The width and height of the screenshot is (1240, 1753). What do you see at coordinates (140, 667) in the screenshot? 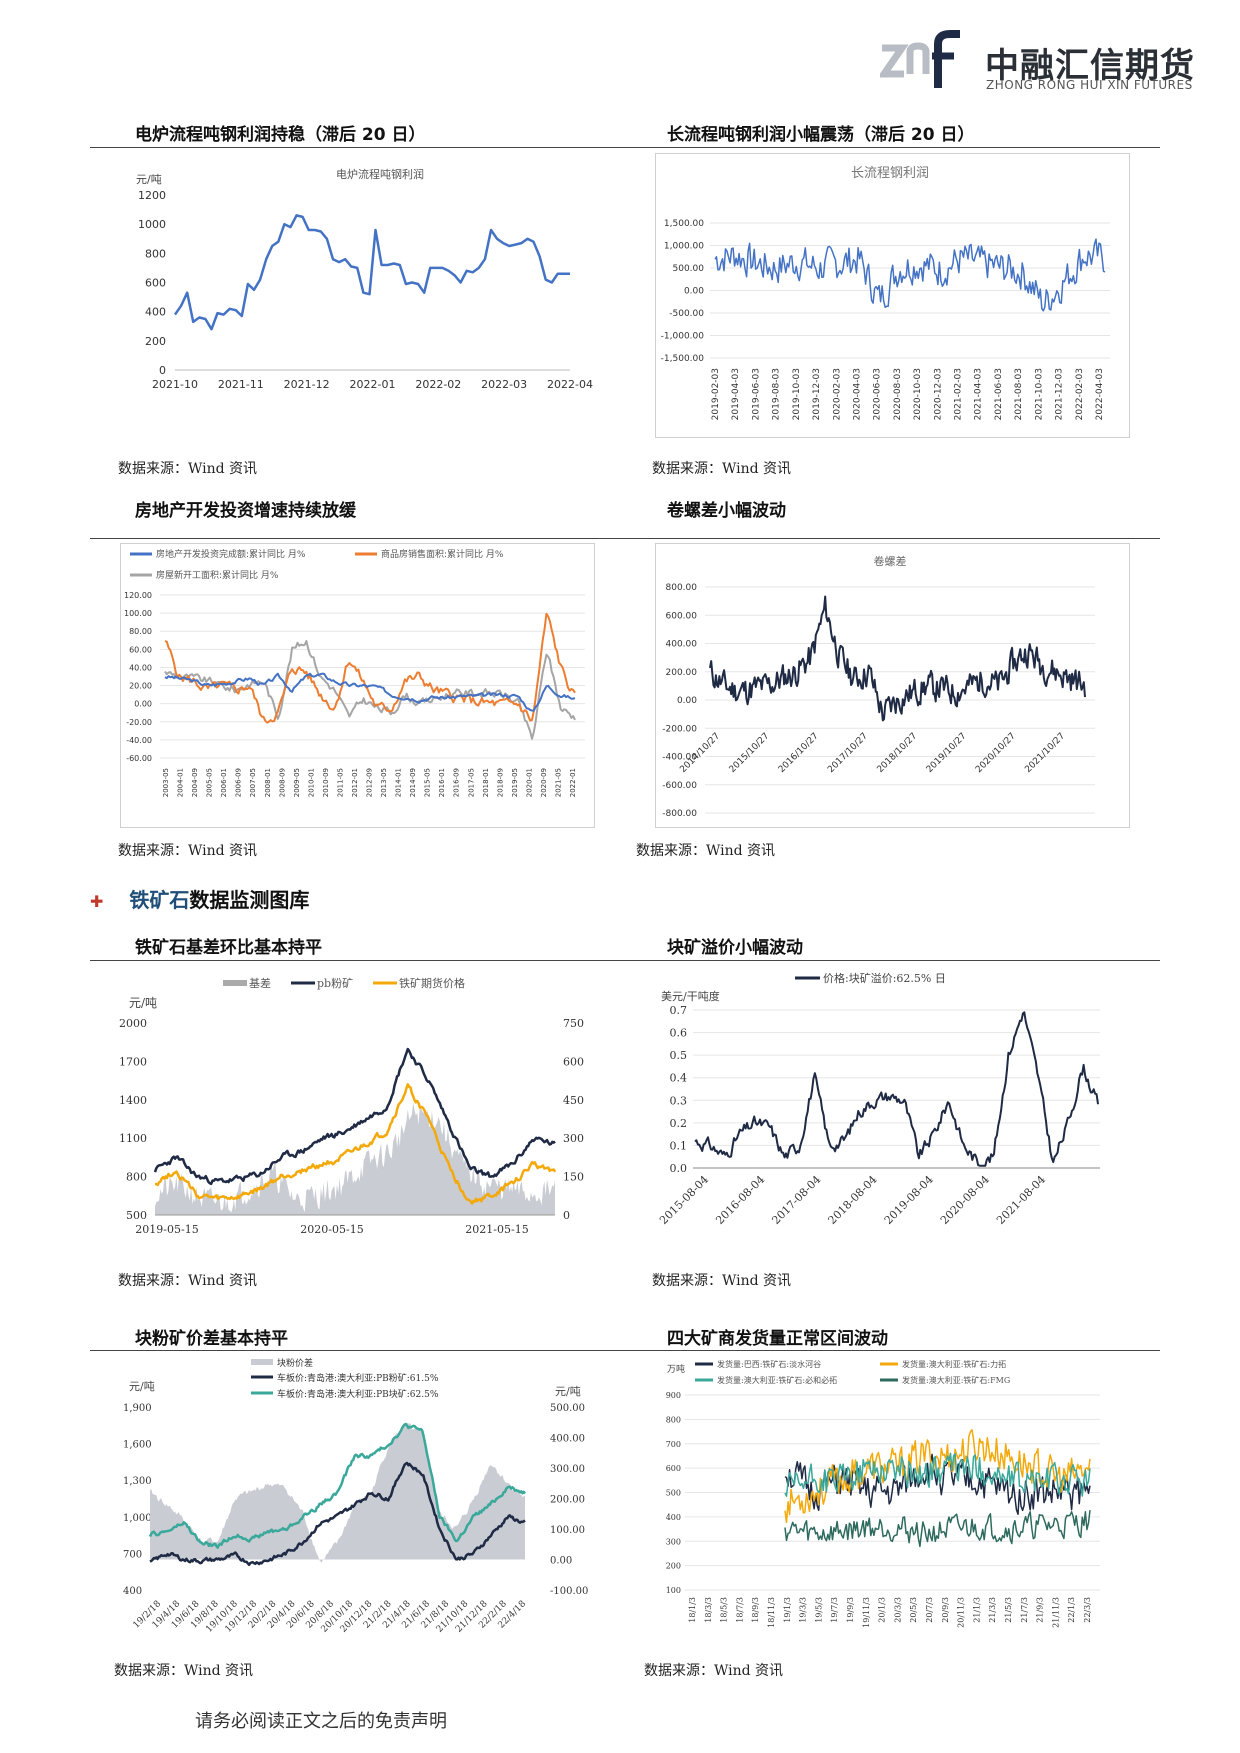
I see `y-tick-label: 40.00` at bounding box center [140, 667].